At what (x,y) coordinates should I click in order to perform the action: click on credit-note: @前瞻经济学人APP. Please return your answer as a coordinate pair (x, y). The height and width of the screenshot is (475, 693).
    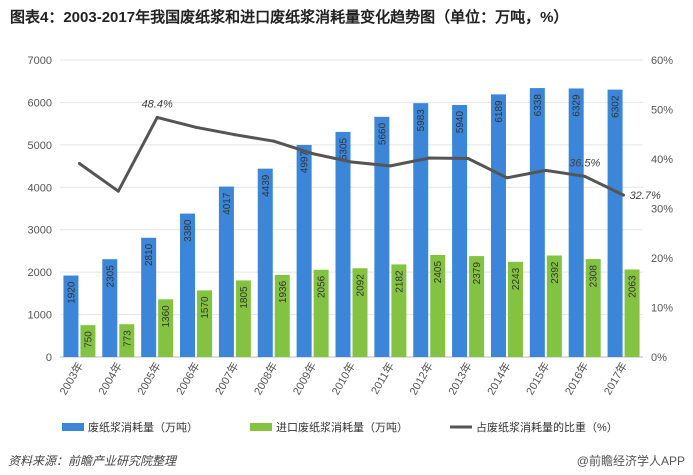
    Looking at the image, I should click on (630, 461).